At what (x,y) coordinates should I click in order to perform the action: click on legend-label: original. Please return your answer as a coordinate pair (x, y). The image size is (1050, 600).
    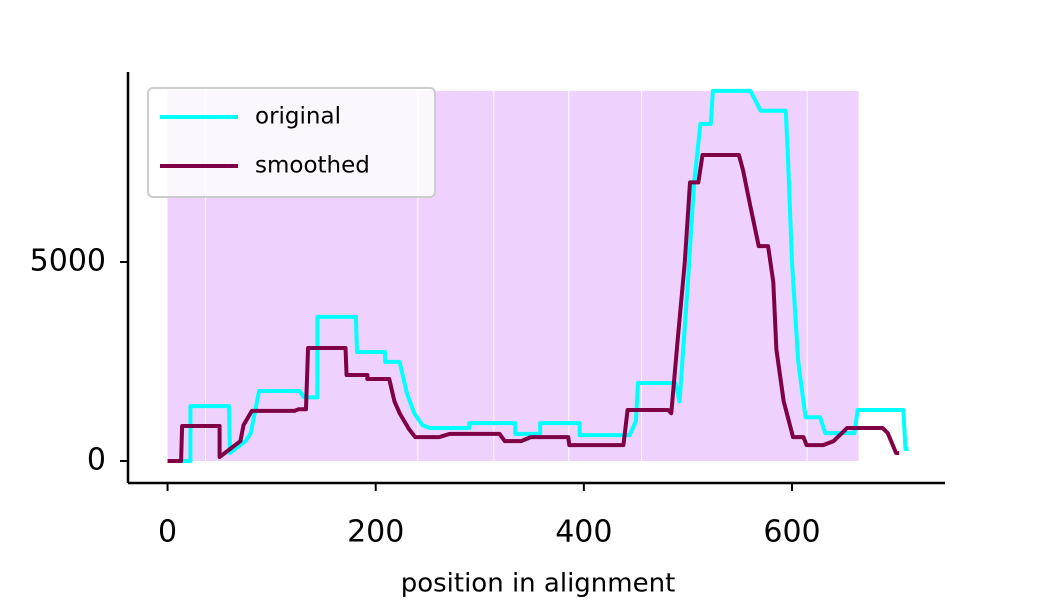
    Looking at the image, I should click on (298, 117).